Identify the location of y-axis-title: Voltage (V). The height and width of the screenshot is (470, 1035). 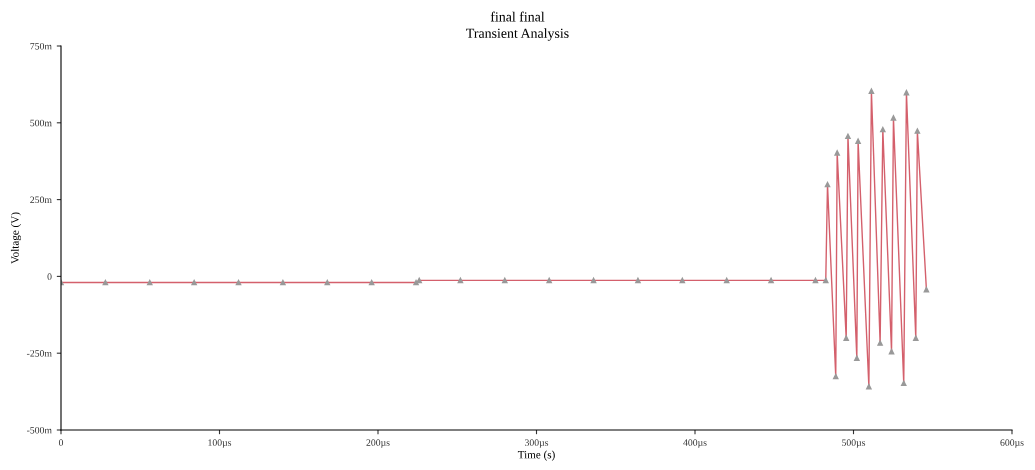
(16, 238).